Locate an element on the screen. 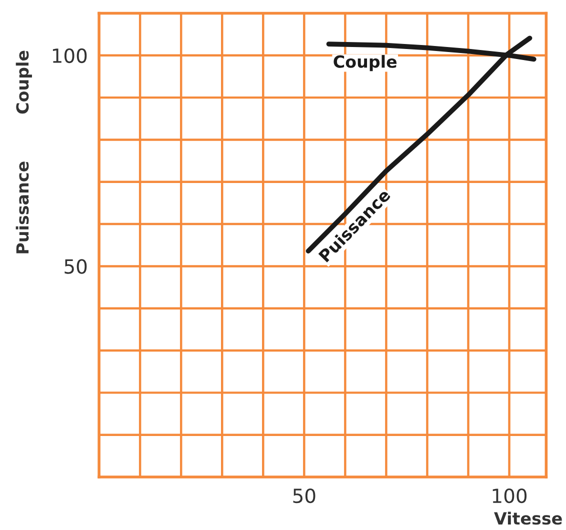 This screenshot has width=566, height=530. series-label: Couple is located at coordinates (365, 63).